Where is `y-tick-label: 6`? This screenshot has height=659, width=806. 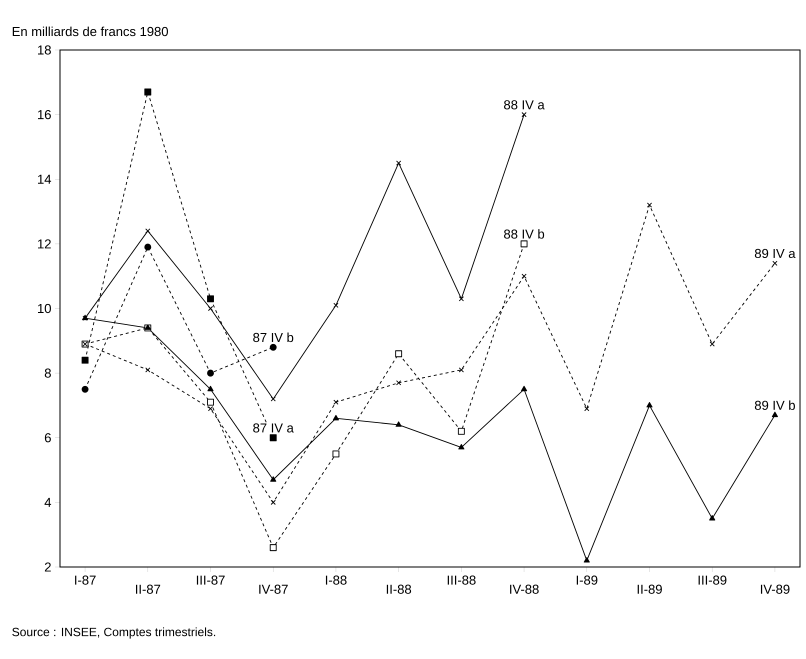
y-tick-label: 6 is located at coordinates (47, 437).